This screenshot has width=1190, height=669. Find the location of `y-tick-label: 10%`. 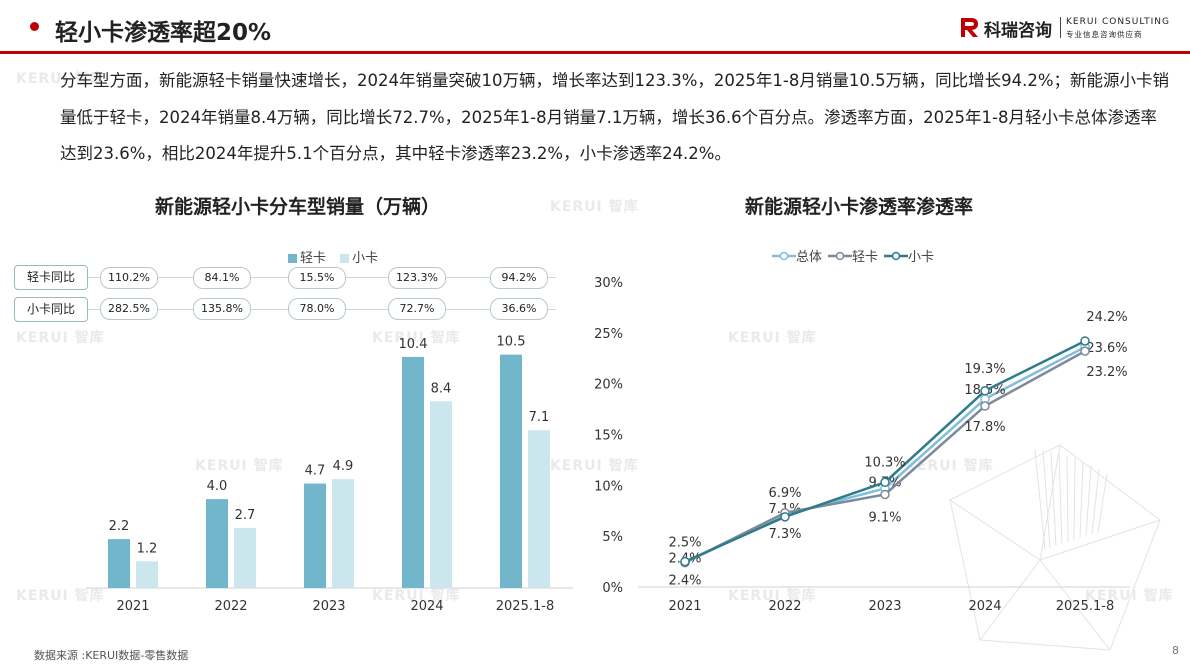

y-tick-label: 10% is located at coordinates (608, 486).